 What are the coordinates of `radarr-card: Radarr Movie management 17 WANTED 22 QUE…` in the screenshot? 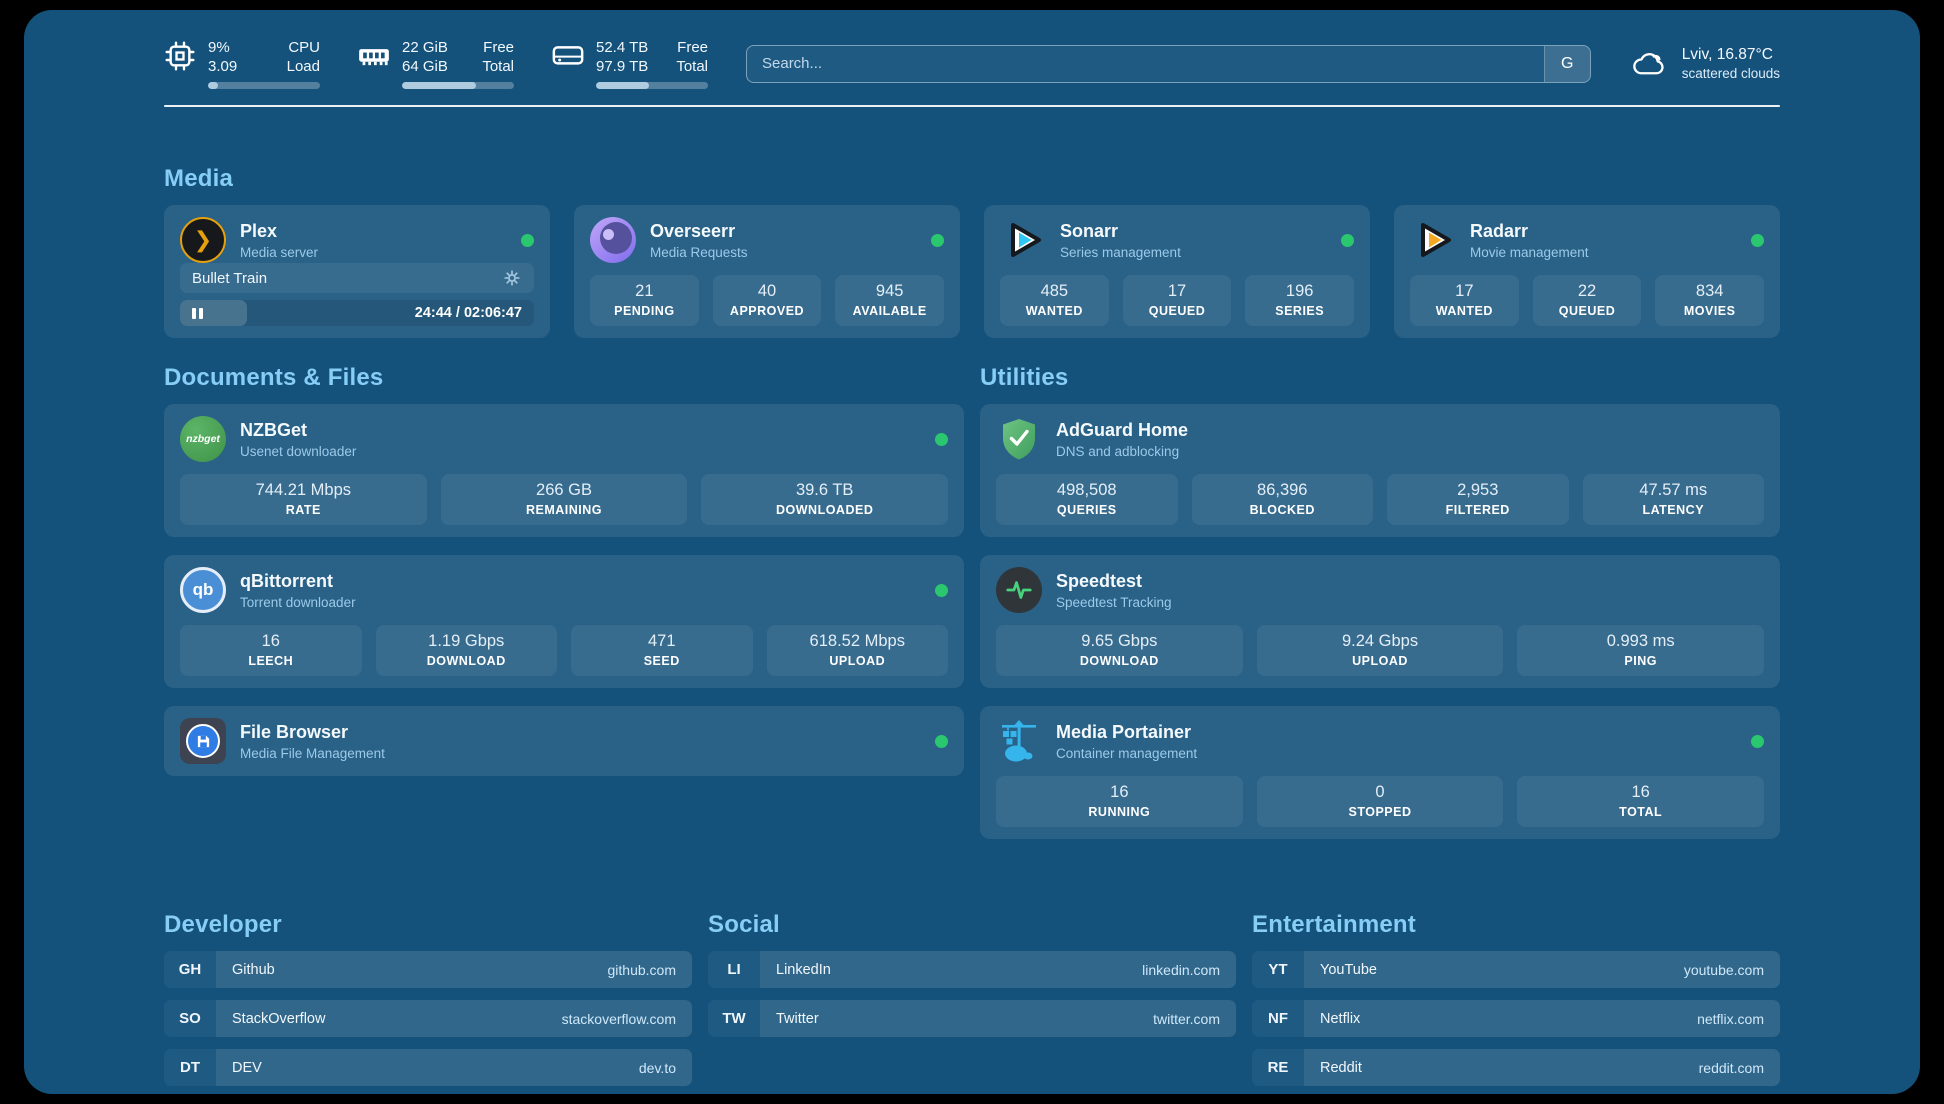 It's located at (1587, 271).